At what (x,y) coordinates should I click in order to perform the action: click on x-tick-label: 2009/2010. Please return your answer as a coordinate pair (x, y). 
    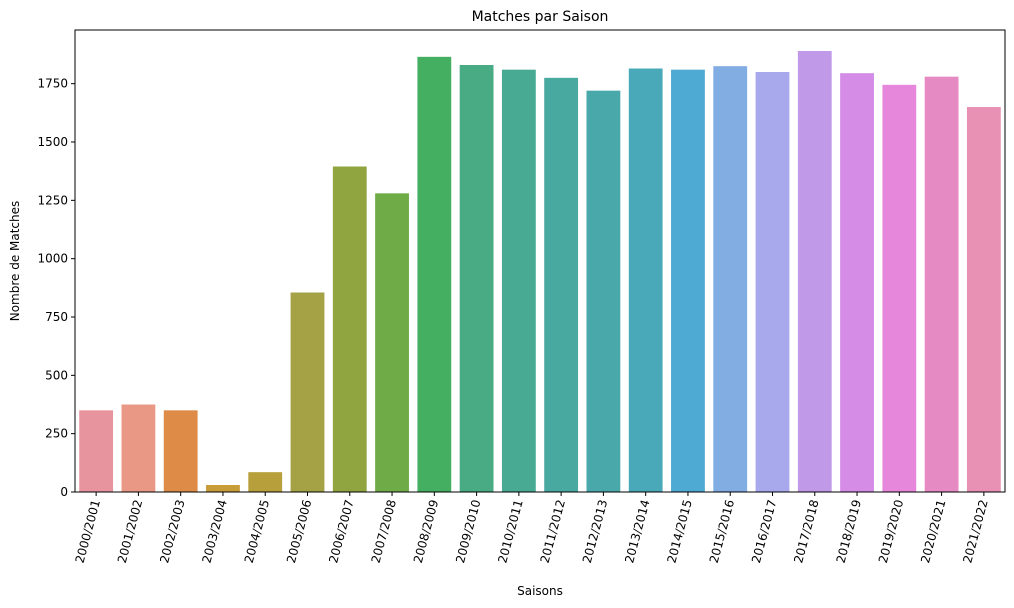
    Looking at the image, I should click on (468, 531).